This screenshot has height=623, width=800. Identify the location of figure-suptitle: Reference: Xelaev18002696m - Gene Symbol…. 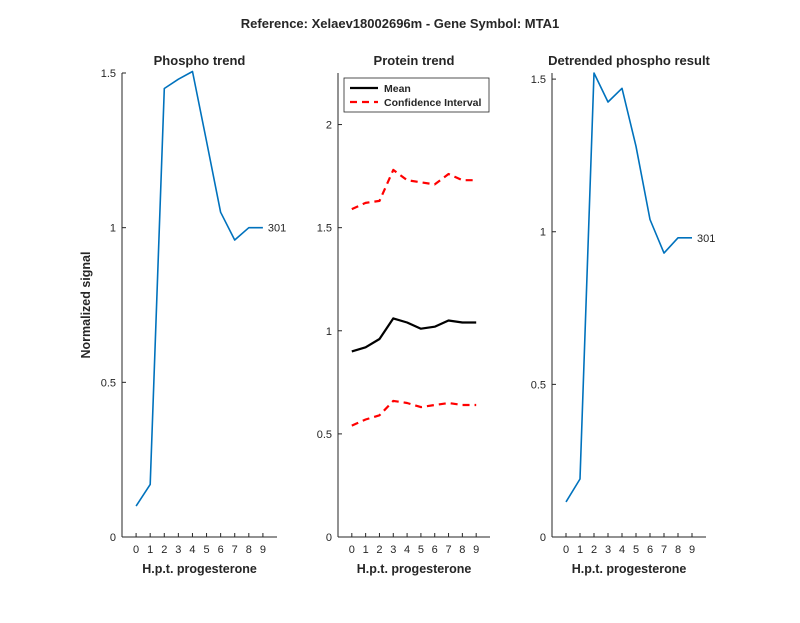
(400, 23).